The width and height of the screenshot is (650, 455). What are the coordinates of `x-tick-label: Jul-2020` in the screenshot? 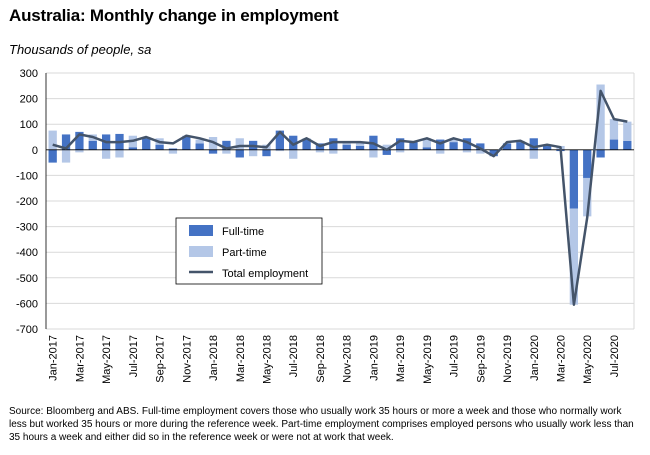 It's located at (615, 356).